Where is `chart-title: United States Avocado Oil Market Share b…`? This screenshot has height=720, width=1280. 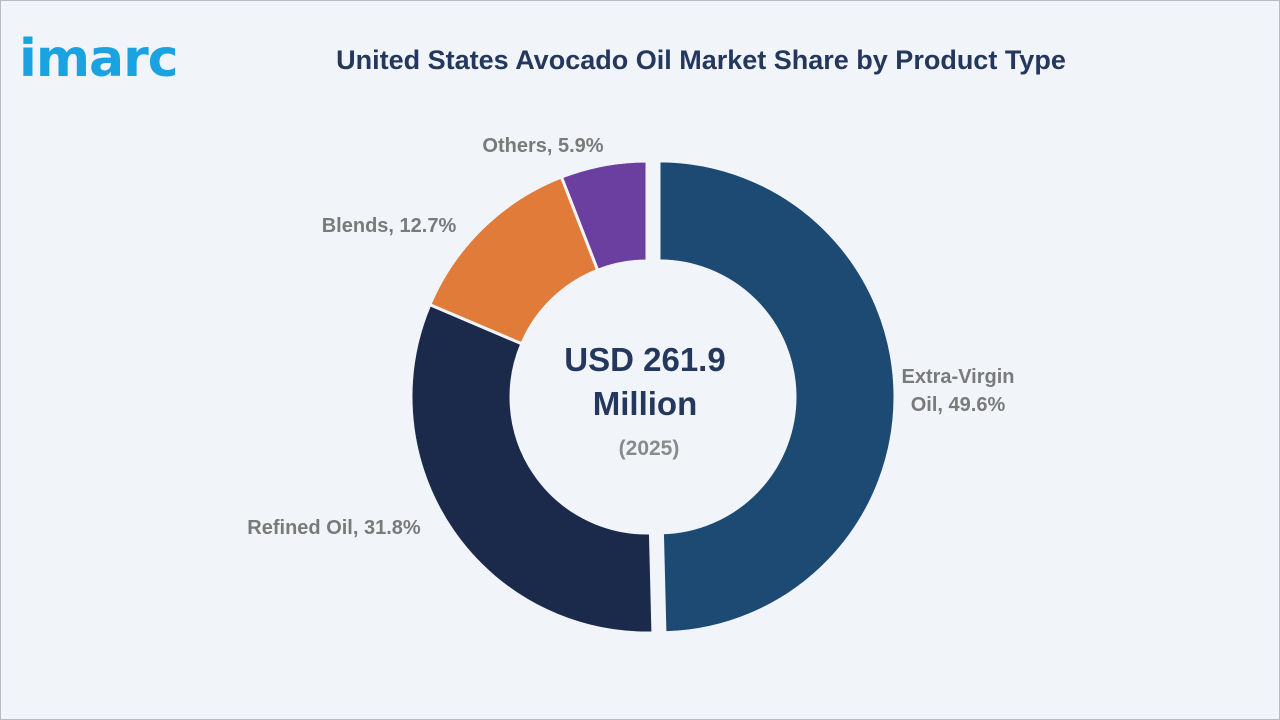 chart-title: United States Avocado Oil Market Share b… is located at coordinates (701, 60).